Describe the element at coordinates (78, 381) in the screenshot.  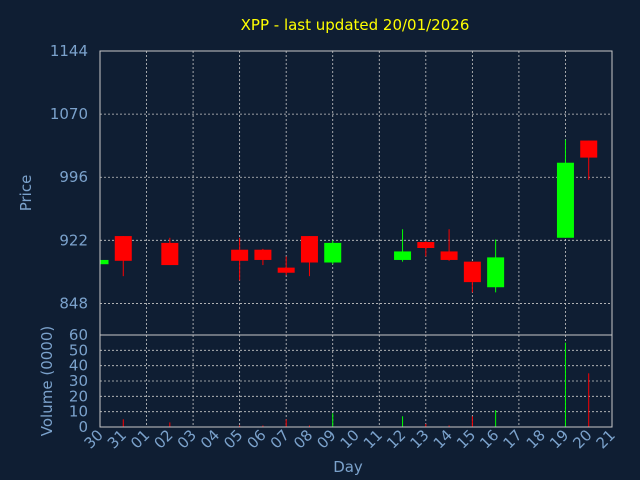
I see `volume-tick-label: 30` at that location.